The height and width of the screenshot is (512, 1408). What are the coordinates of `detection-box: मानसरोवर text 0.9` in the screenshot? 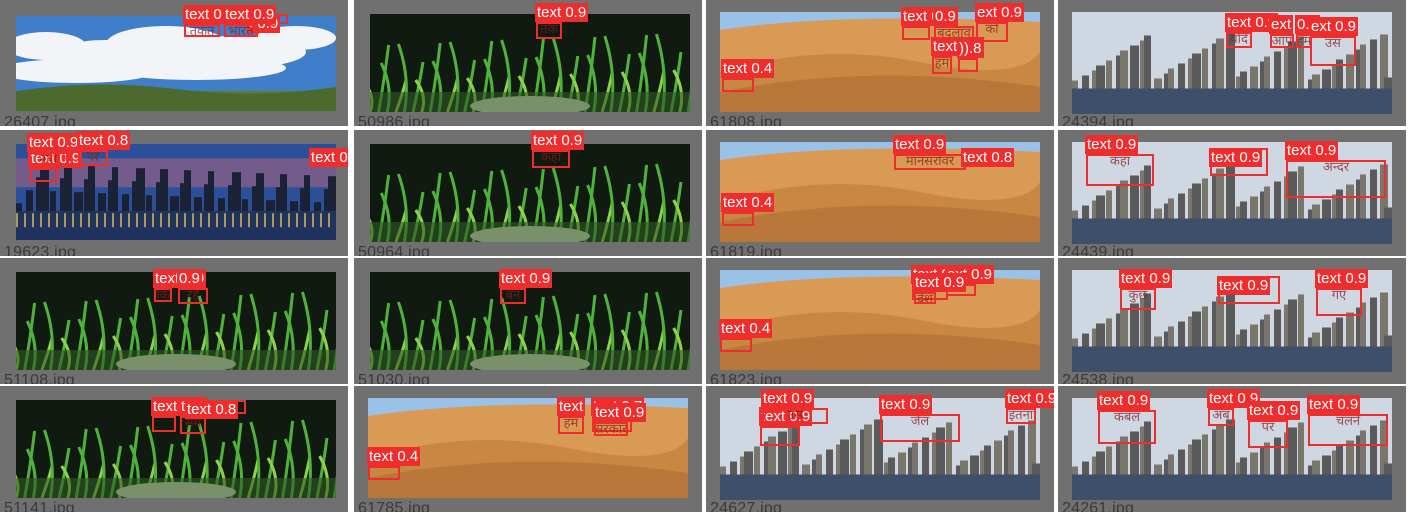 It's located at (929, 152).